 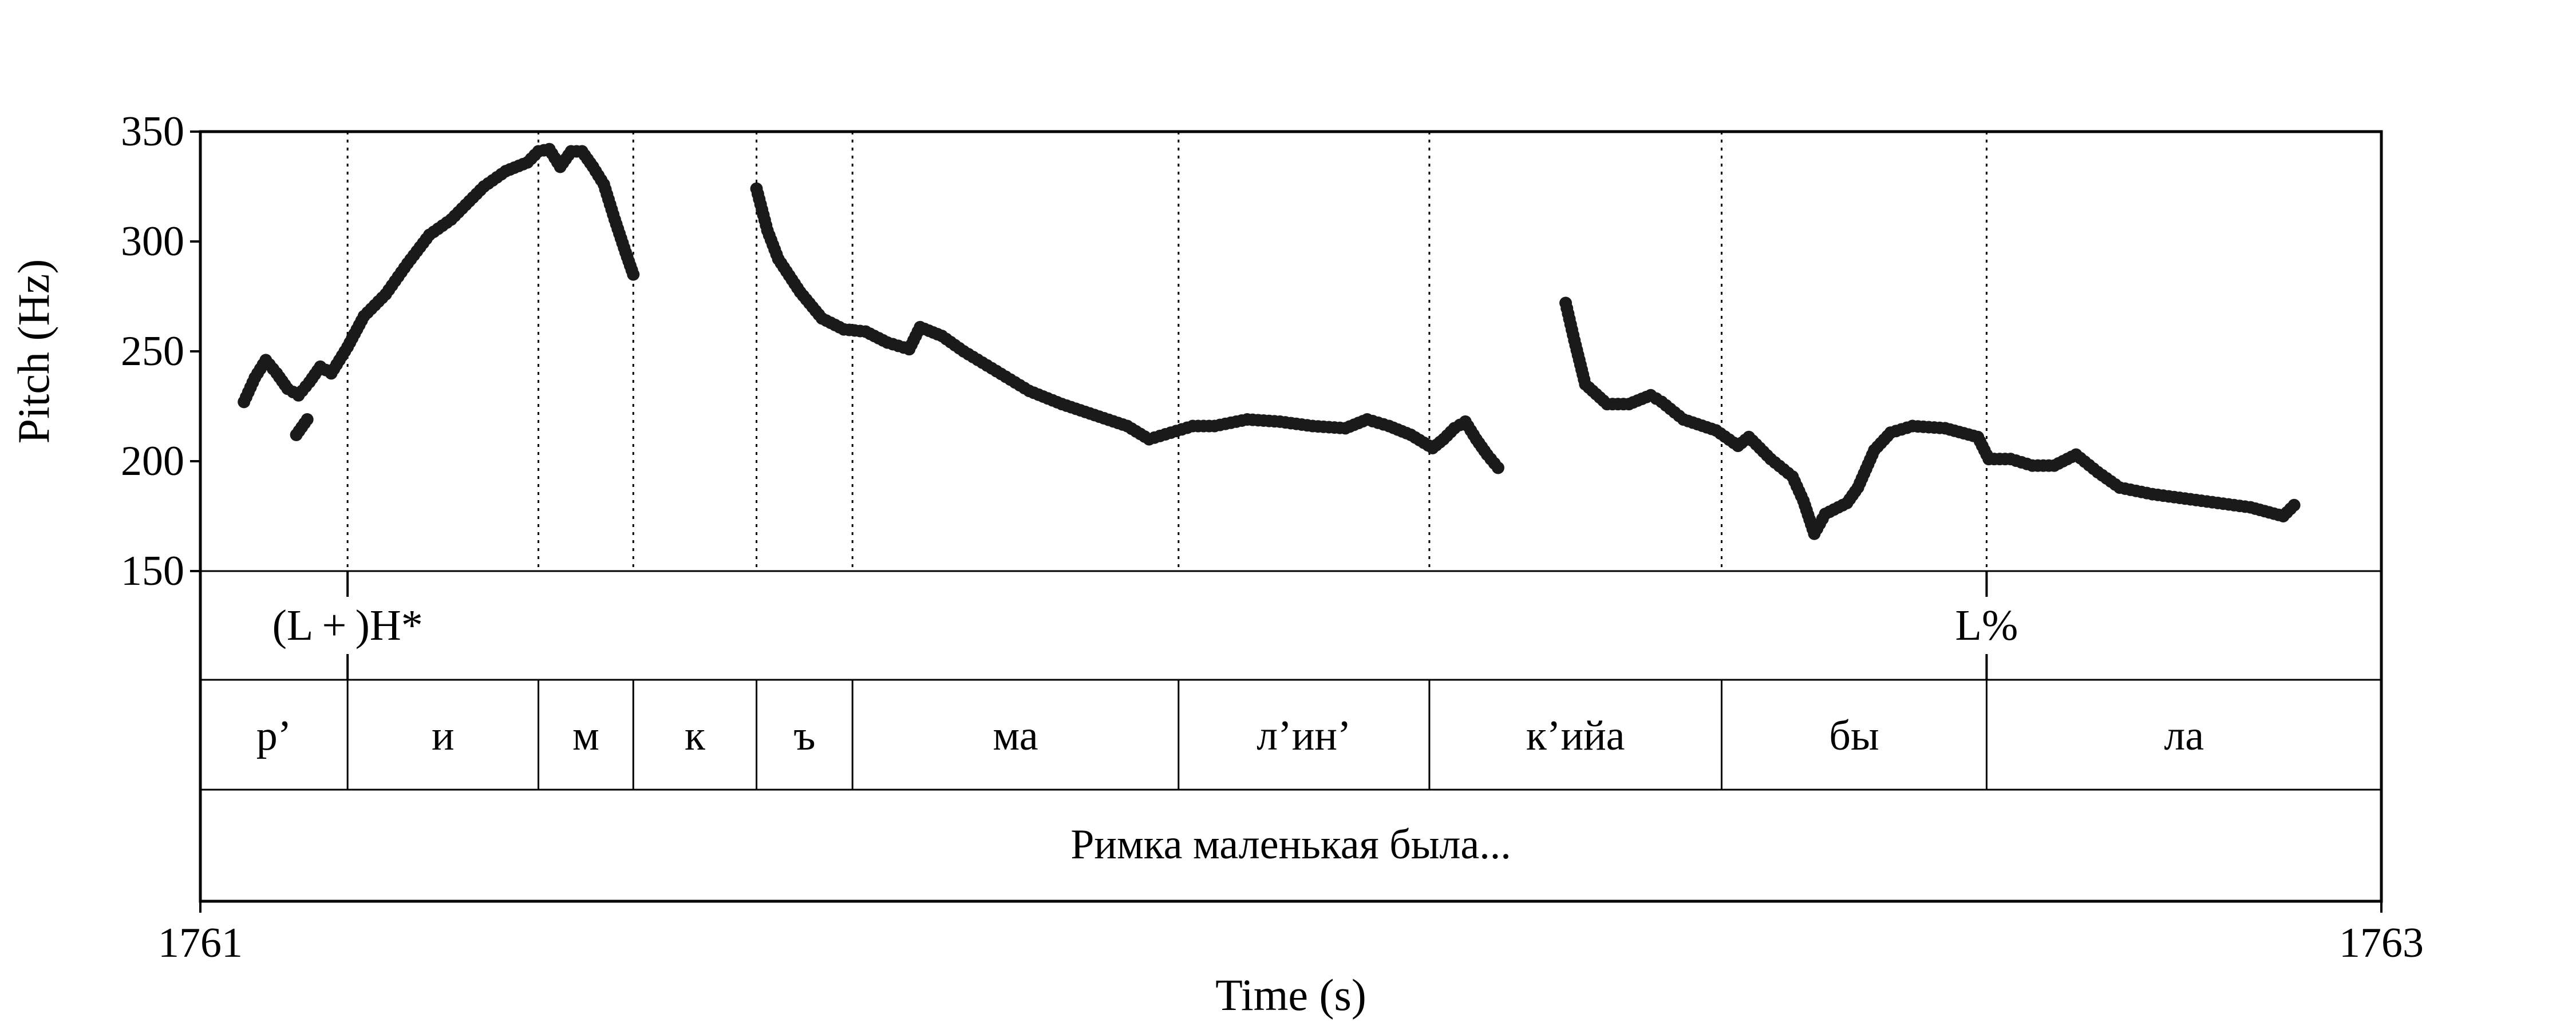 I want to click on tier-labels: (L + )H* L% р’ и м к ъ ма л’ин’ к’ийа бы ла, so click(x=1230, y=665).